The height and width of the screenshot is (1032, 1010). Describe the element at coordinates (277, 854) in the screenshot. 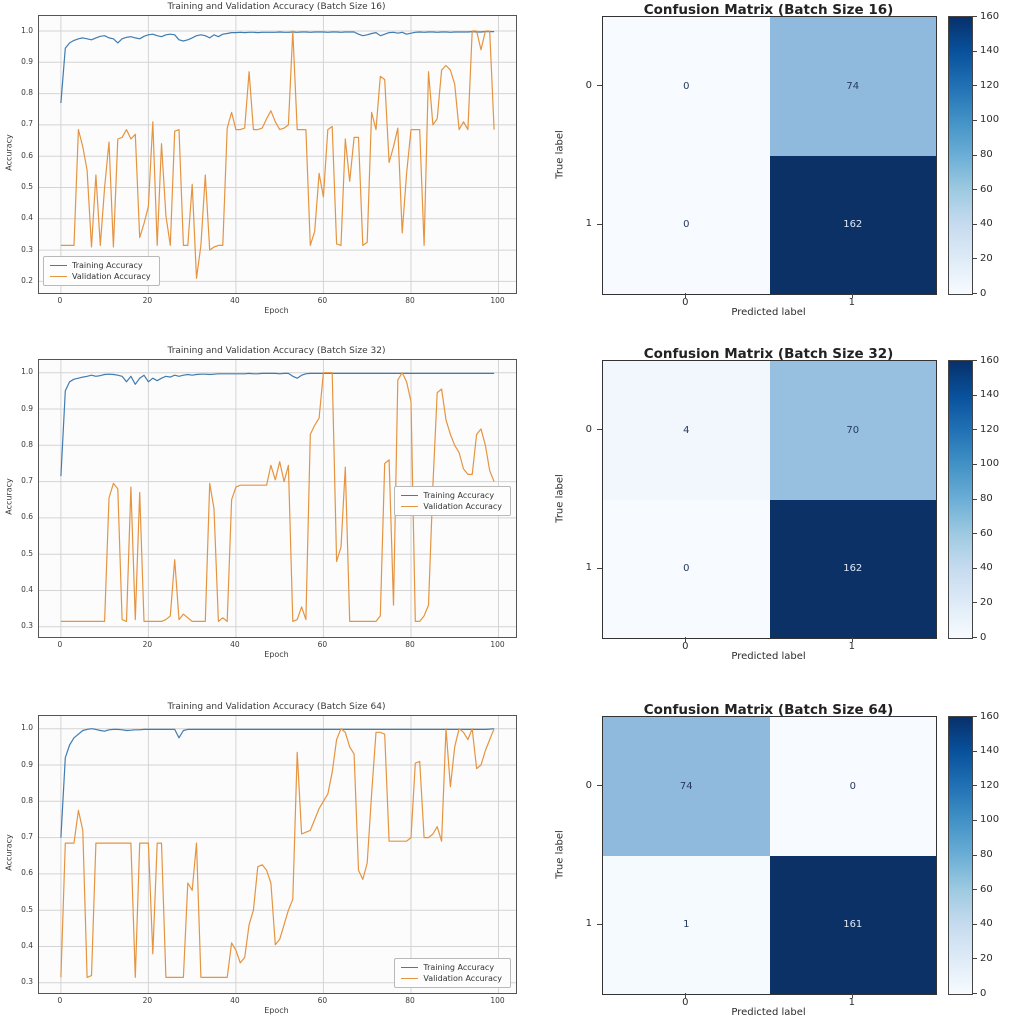

I see `plot-svg` at that location.